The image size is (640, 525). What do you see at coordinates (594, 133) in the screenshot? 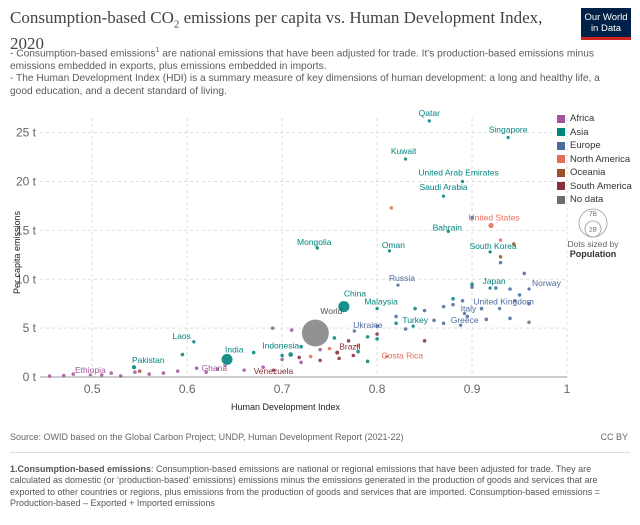
I see `legend-item-asia: Asia` at bounding box center [594, 133].